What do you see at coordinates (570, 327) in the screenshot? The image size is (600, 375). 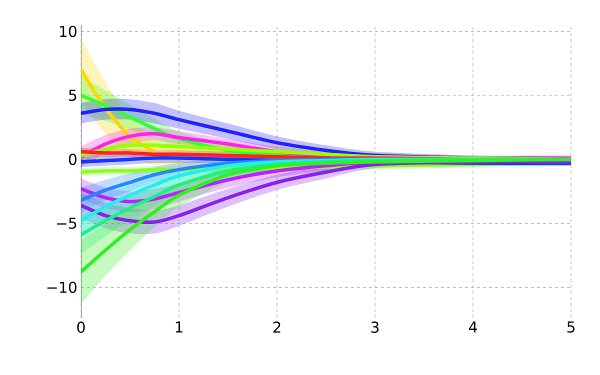 I see `x-tick-label: 5` at bounding box center [570, 327].